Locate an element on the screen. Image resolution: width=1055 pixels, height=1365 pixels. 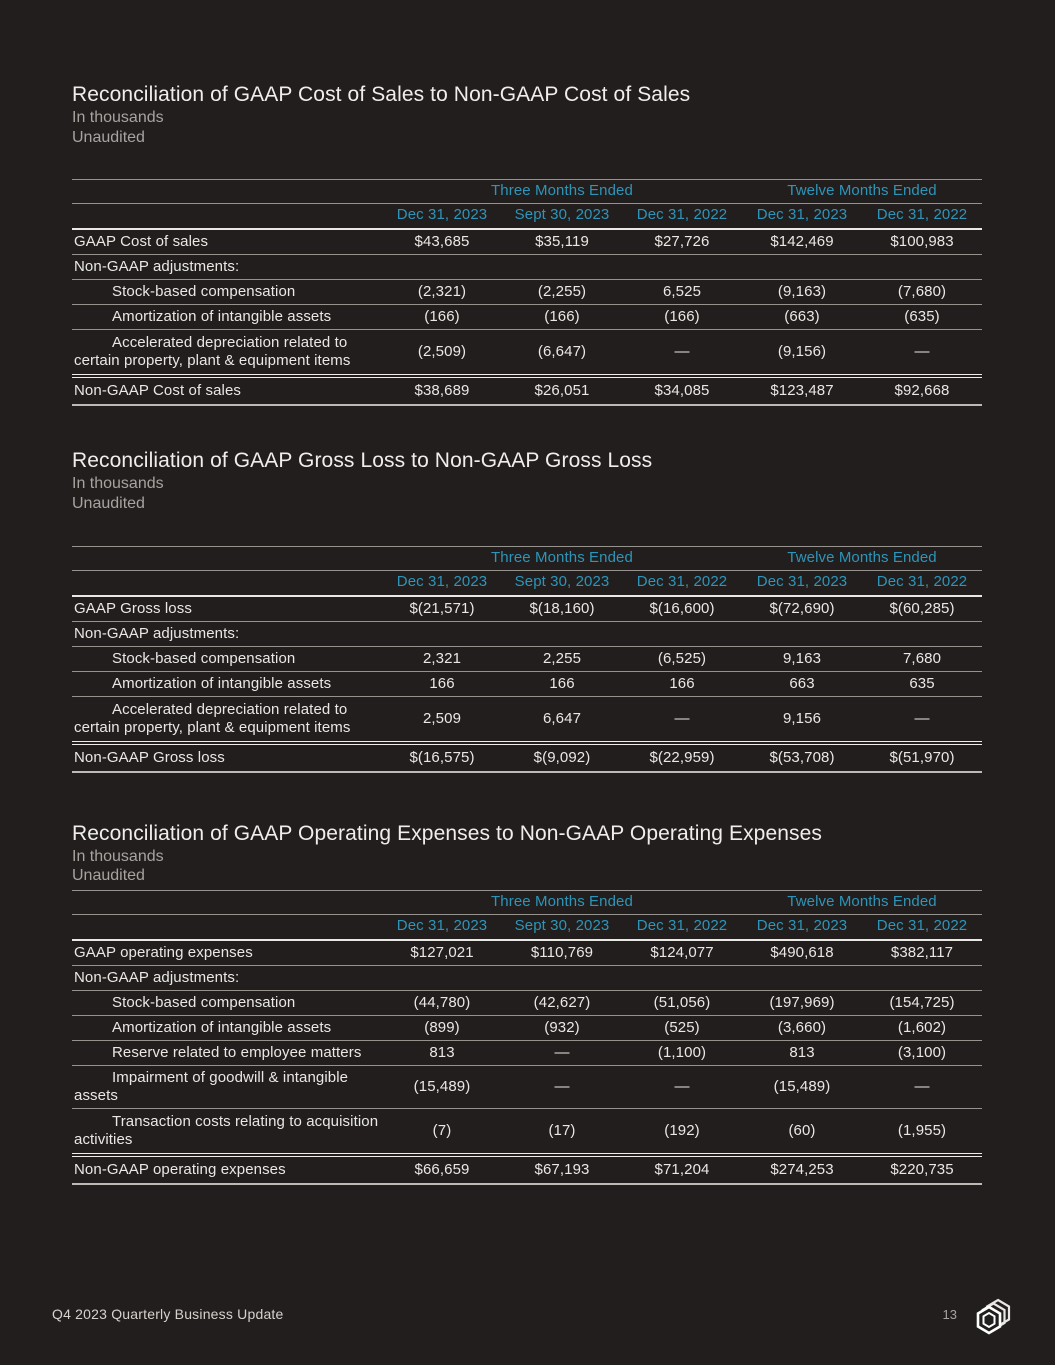
cell-value: (932) is located at coordinates (562, 1027).